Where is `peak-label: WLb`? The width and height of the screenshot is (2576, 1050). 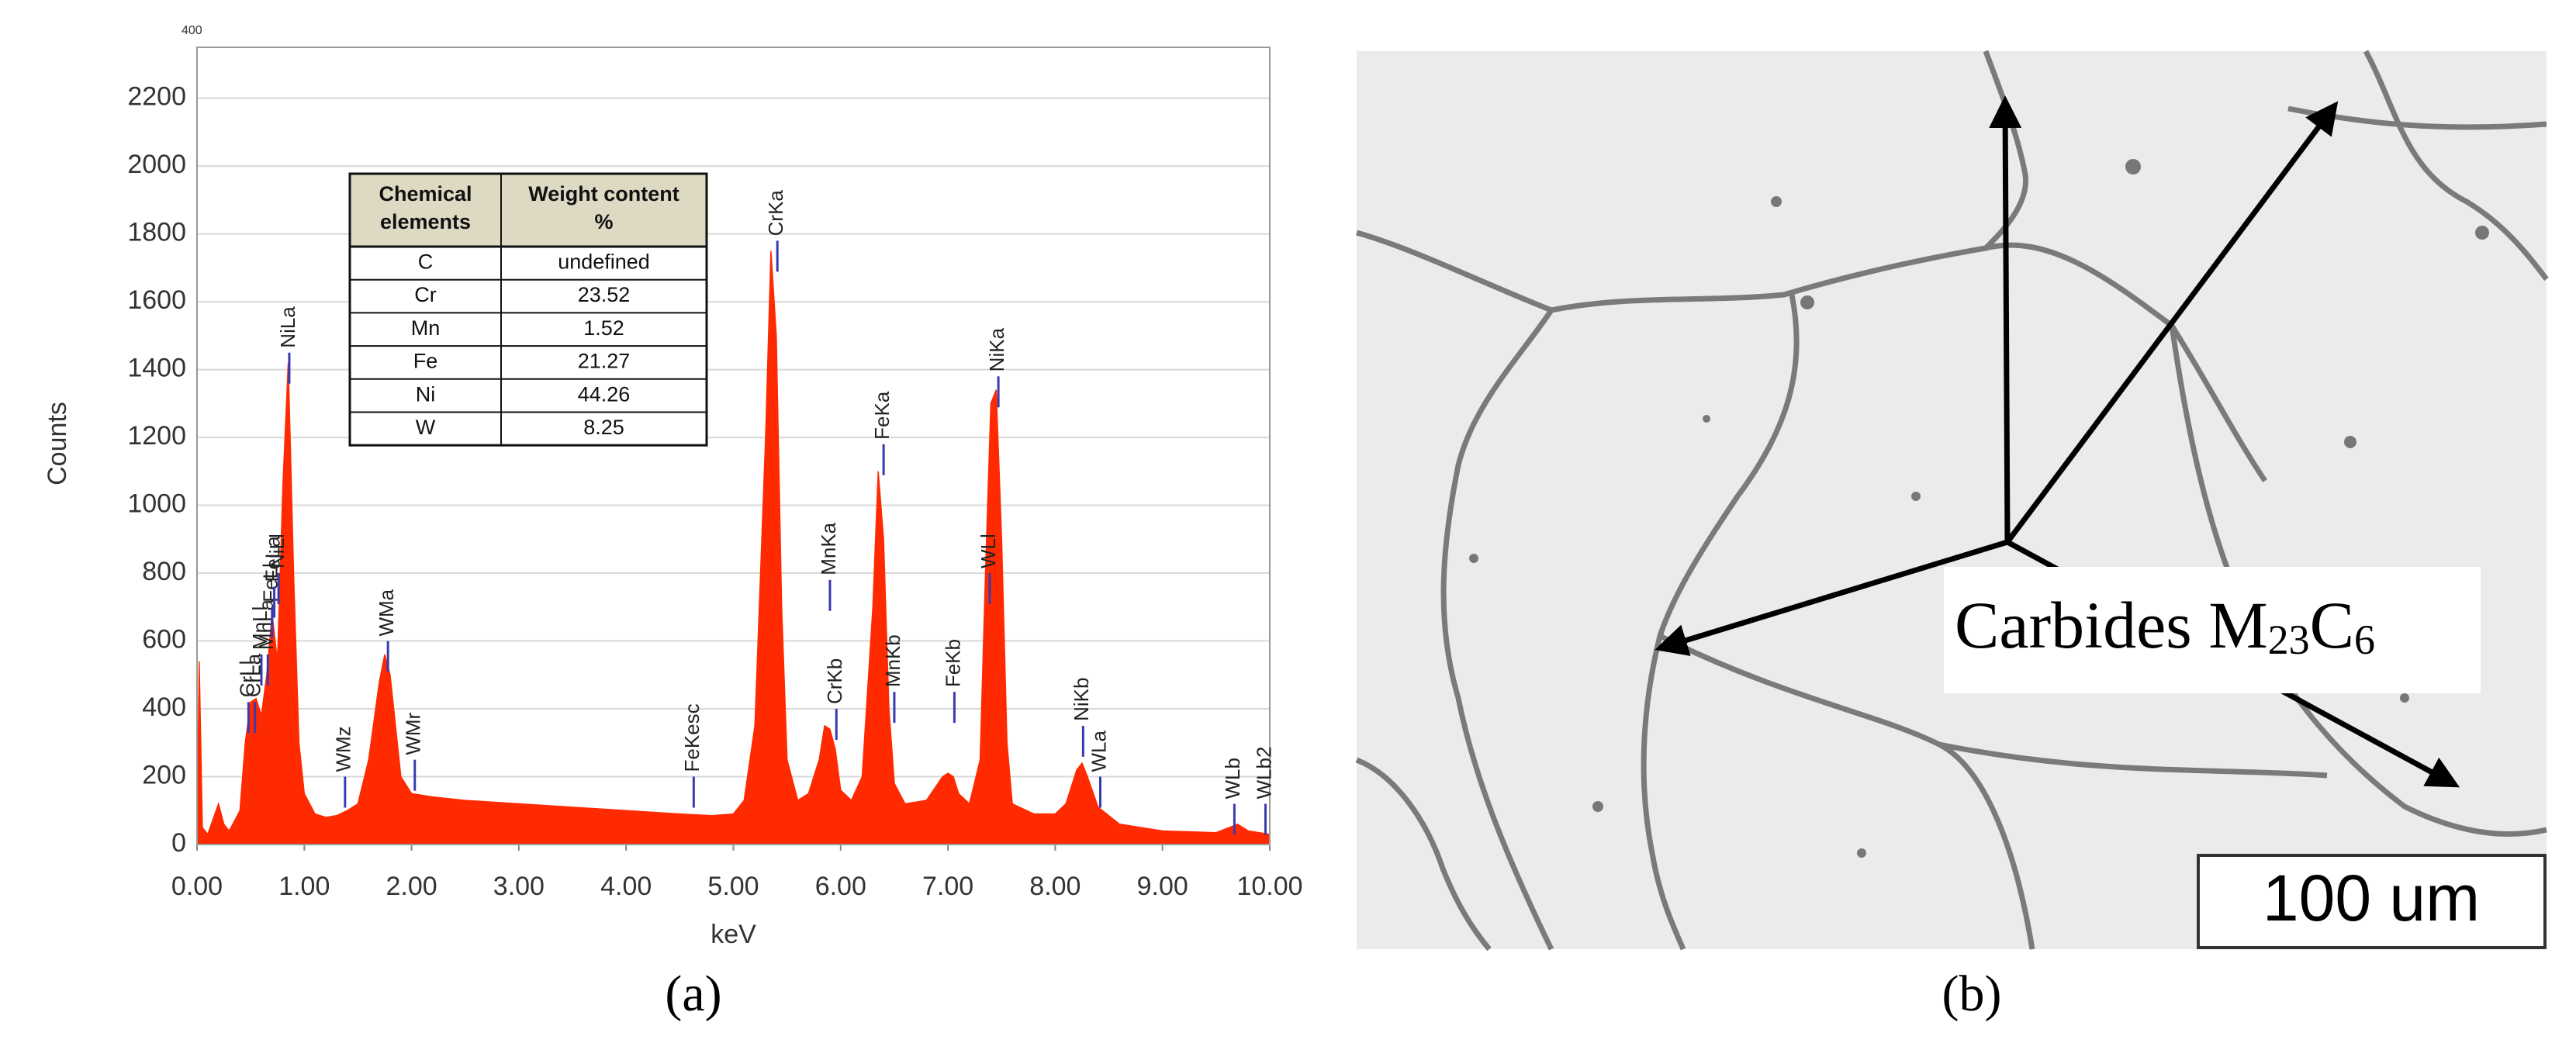 peak-label: WLb is located at coordinates (1232, 778).